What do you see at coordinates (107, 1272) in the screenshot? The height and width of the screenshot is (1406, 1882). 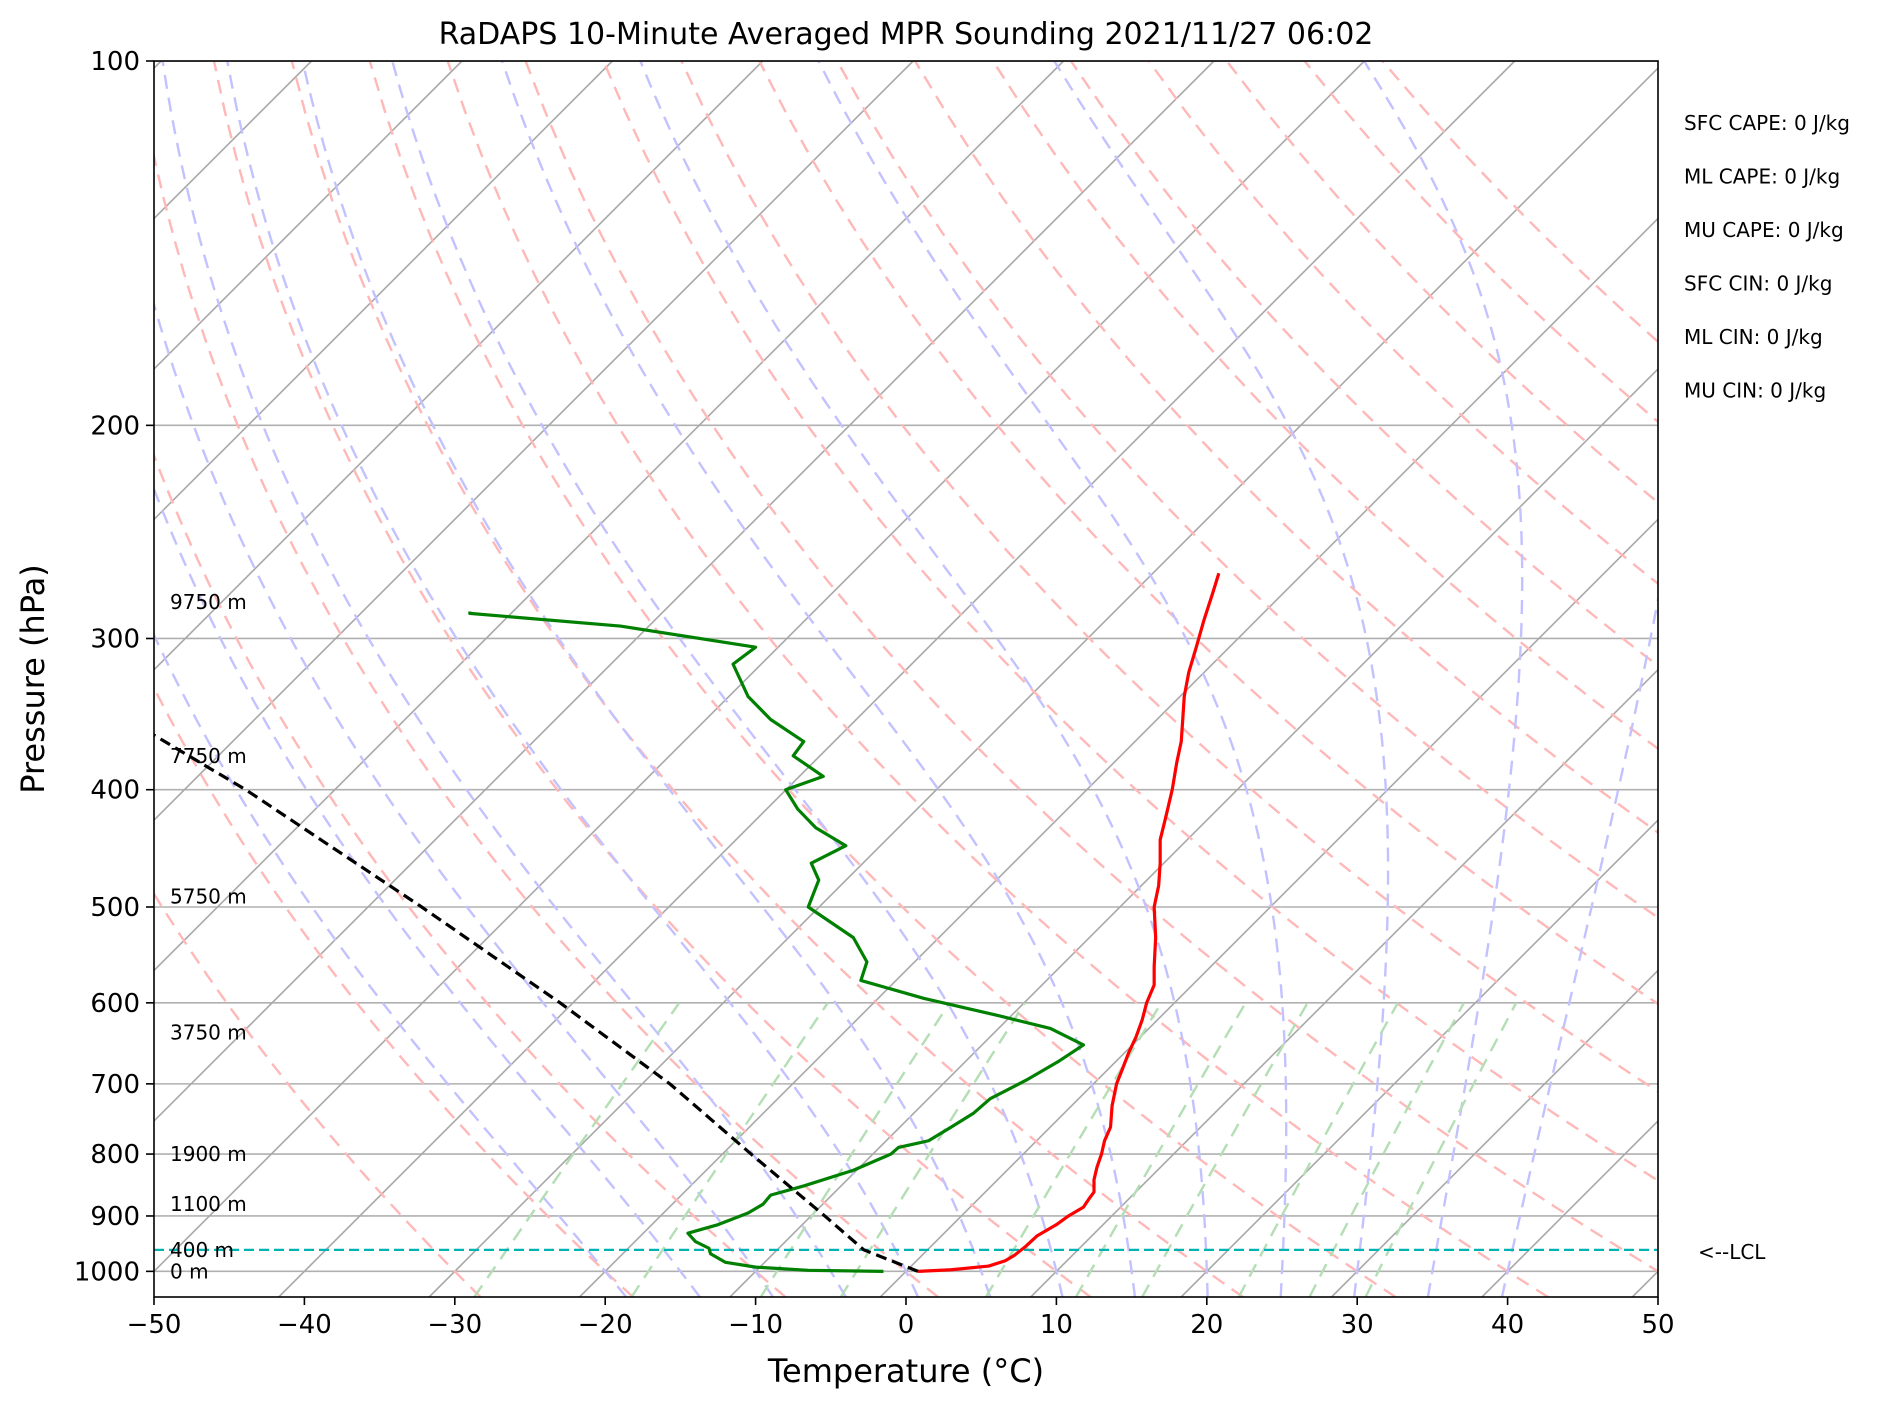 I see `y-tick-label: 1000` at bounding box center [107, 1272].